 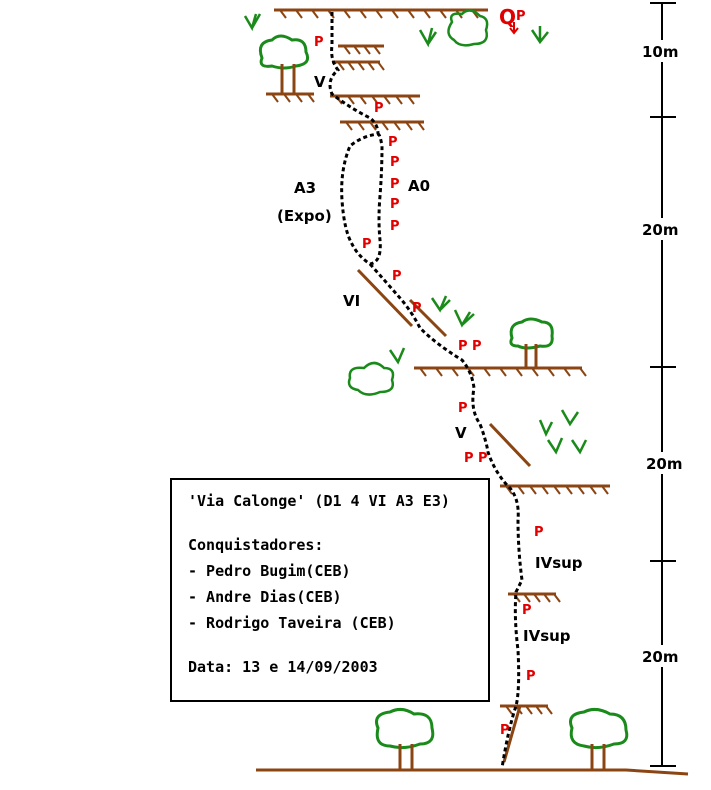 I want to click on height-scale, so click(x=663, y=384).